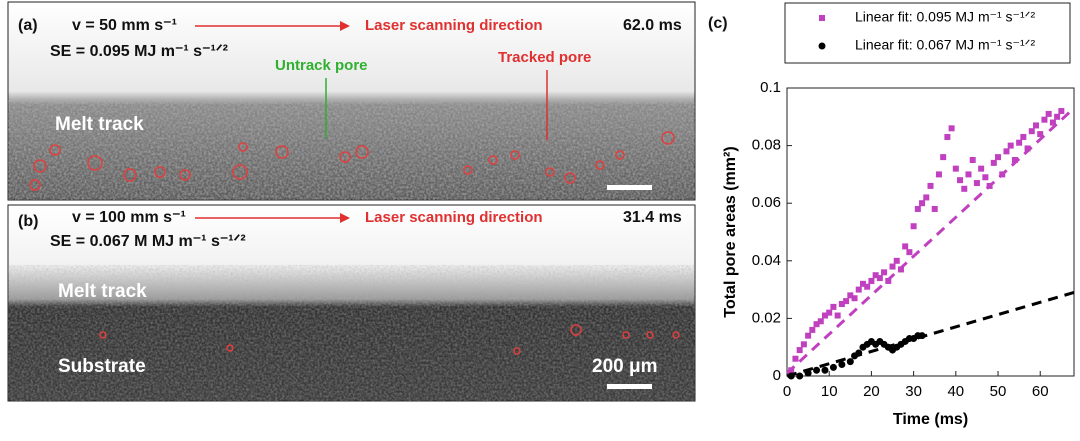 The image size is (1080, 441). Describe the element at coordinates (629, 386) in the screenshot. I see `scale-bar` at that location.